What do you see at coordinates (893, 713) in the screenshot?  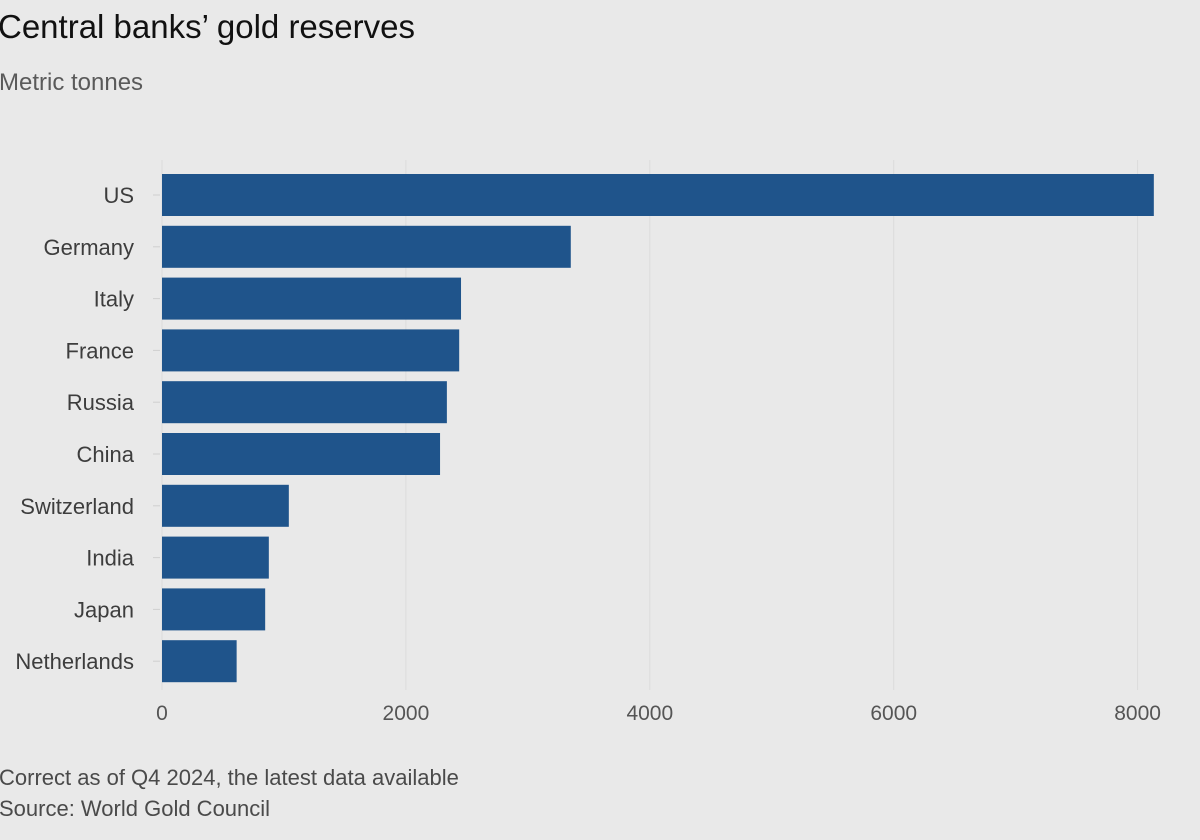 I see `x-tick-label: 6000` at bounding box center [893, 713].